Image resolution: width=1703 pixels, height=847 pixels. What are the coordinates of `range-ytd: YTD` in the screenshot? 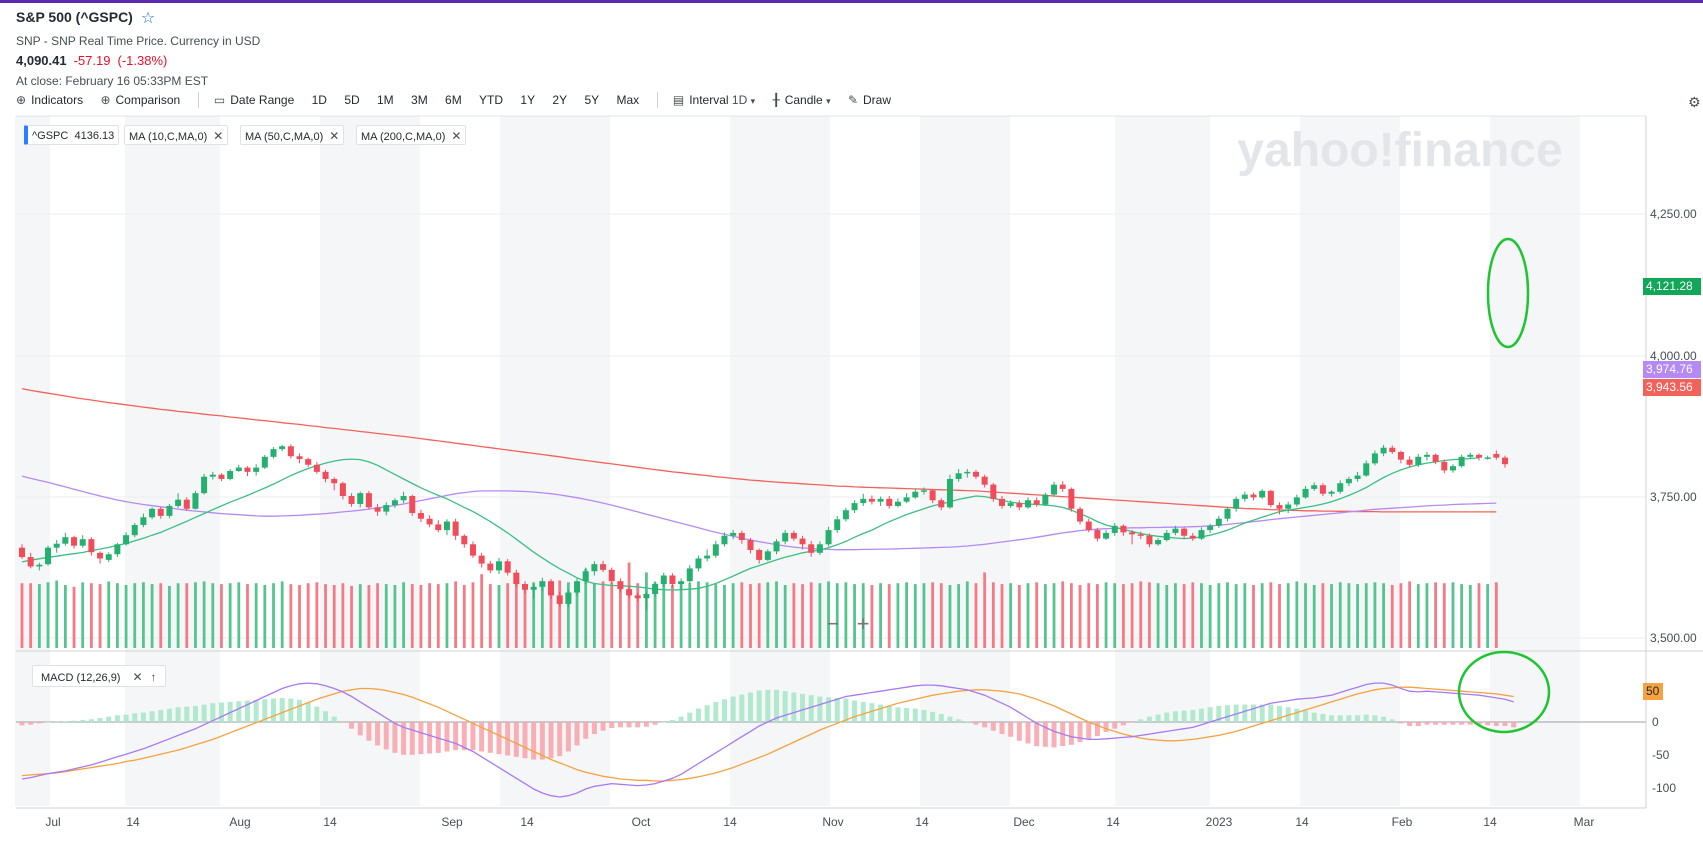 It's located at (491, 100).